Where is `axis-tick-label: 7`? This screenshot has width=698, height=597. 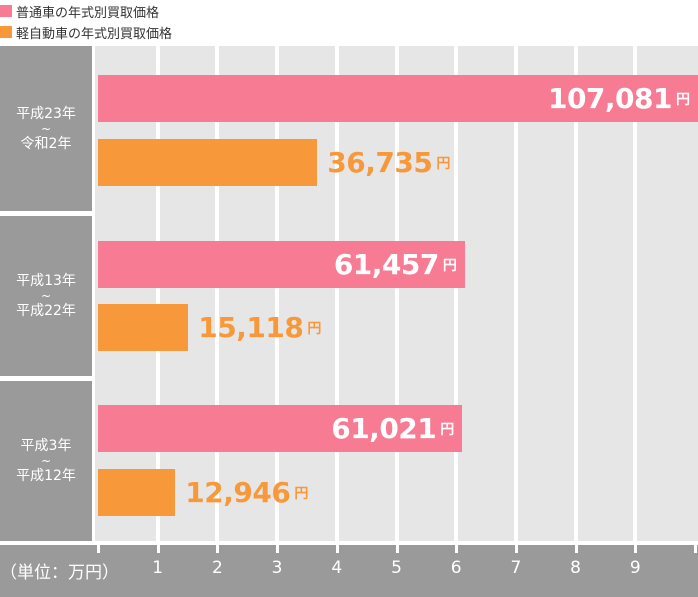
axis-tick-label: 7 is located at coordinates (516, 568).